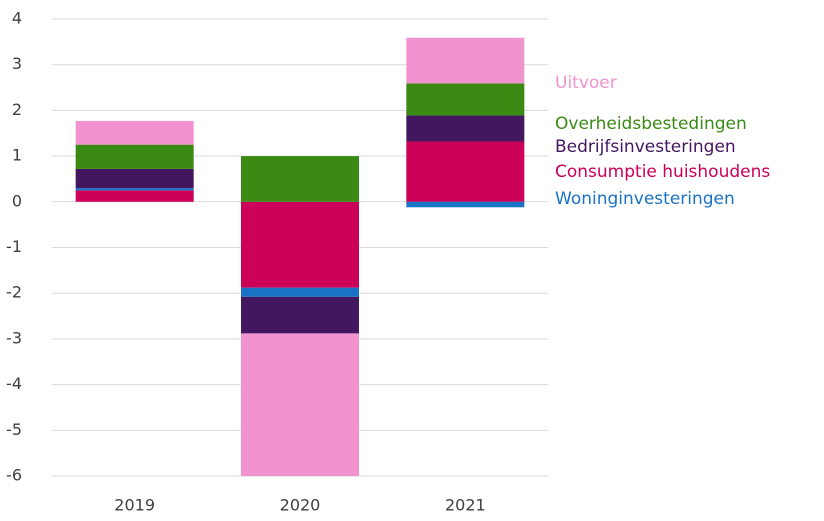 The image size is (824, 521). What do you see at coordinates (651, 124) in the screenshot?
I see `legend-label: Overheidsbestedingen` at bounding box center [651, 124].